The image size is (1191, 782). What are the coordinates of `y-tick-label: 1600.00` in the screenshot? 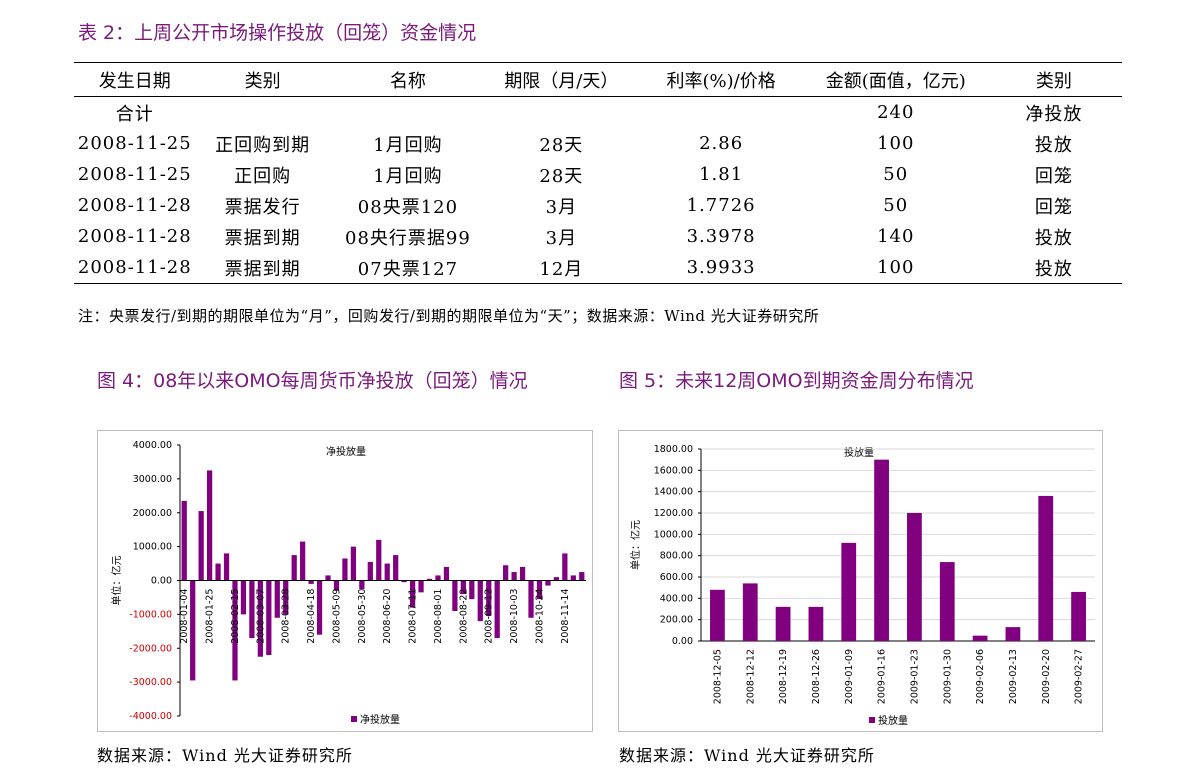 It's located at (673, 470).